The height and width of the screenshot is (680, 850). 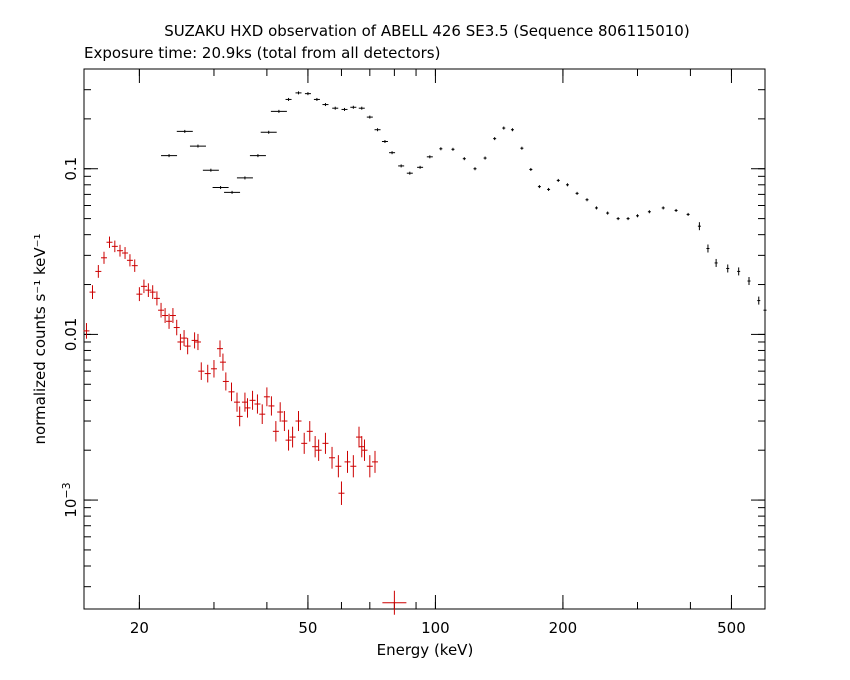 What do you see at coordinates (563, 628) in the screenshot?
I see `x-tick-label: 200` at bounding box center [563, 628].